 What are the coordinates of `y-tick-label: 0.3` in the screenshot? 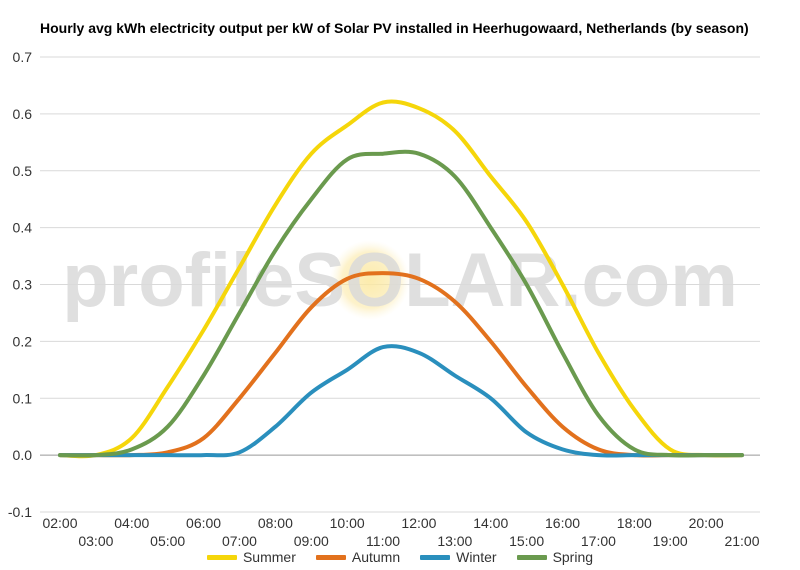 It's located at (23, 285).